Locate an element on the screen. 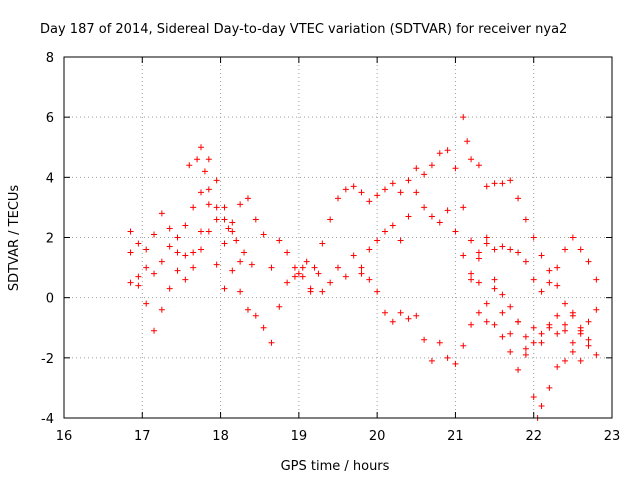  y-tick-label: 6 is located at coordinates (50, 118).